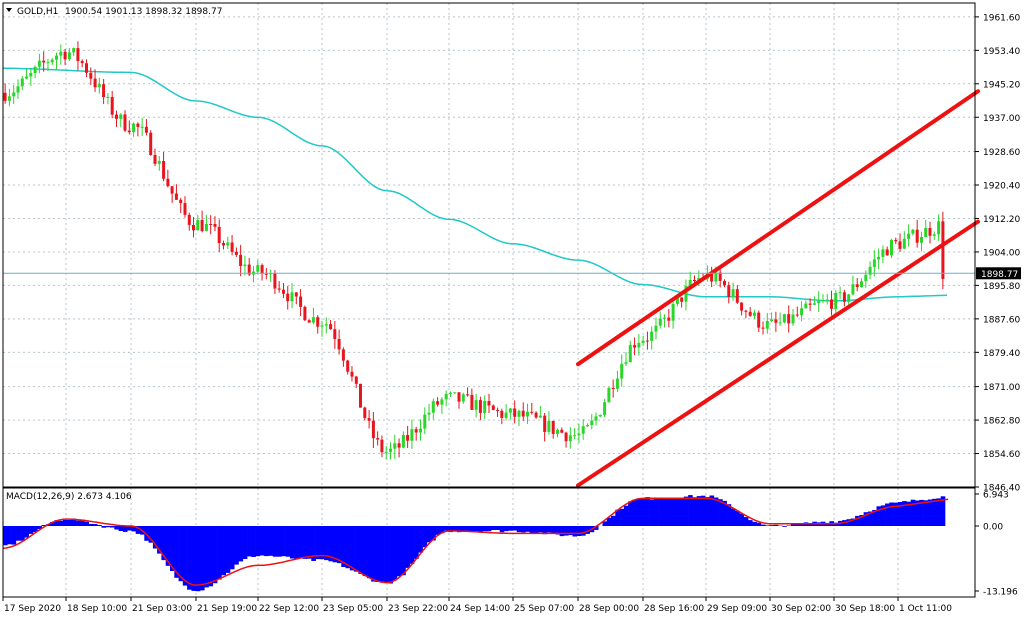  I want to click on y-tick-label: 1854.60, so click(1001, 455).